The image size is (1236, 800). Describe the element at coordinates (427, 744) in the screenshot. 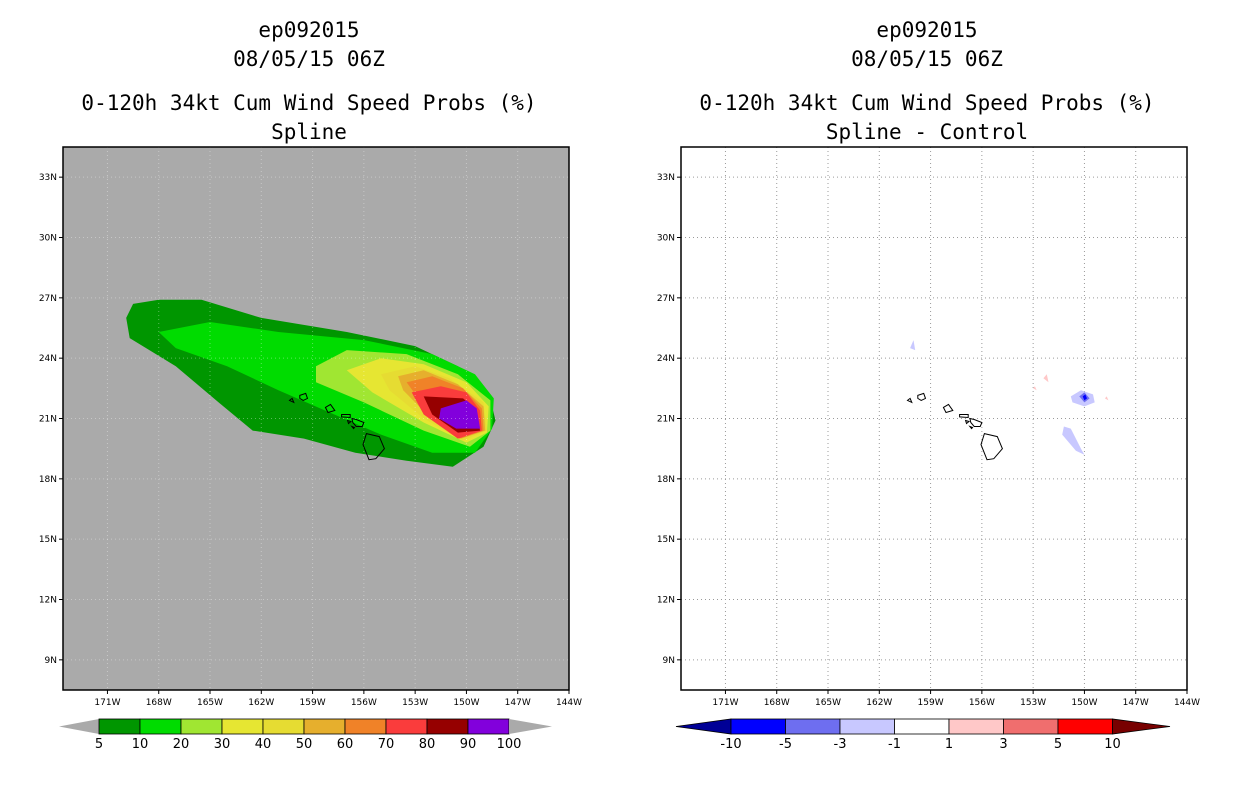

I see `colorbar-label: 80` at that location.